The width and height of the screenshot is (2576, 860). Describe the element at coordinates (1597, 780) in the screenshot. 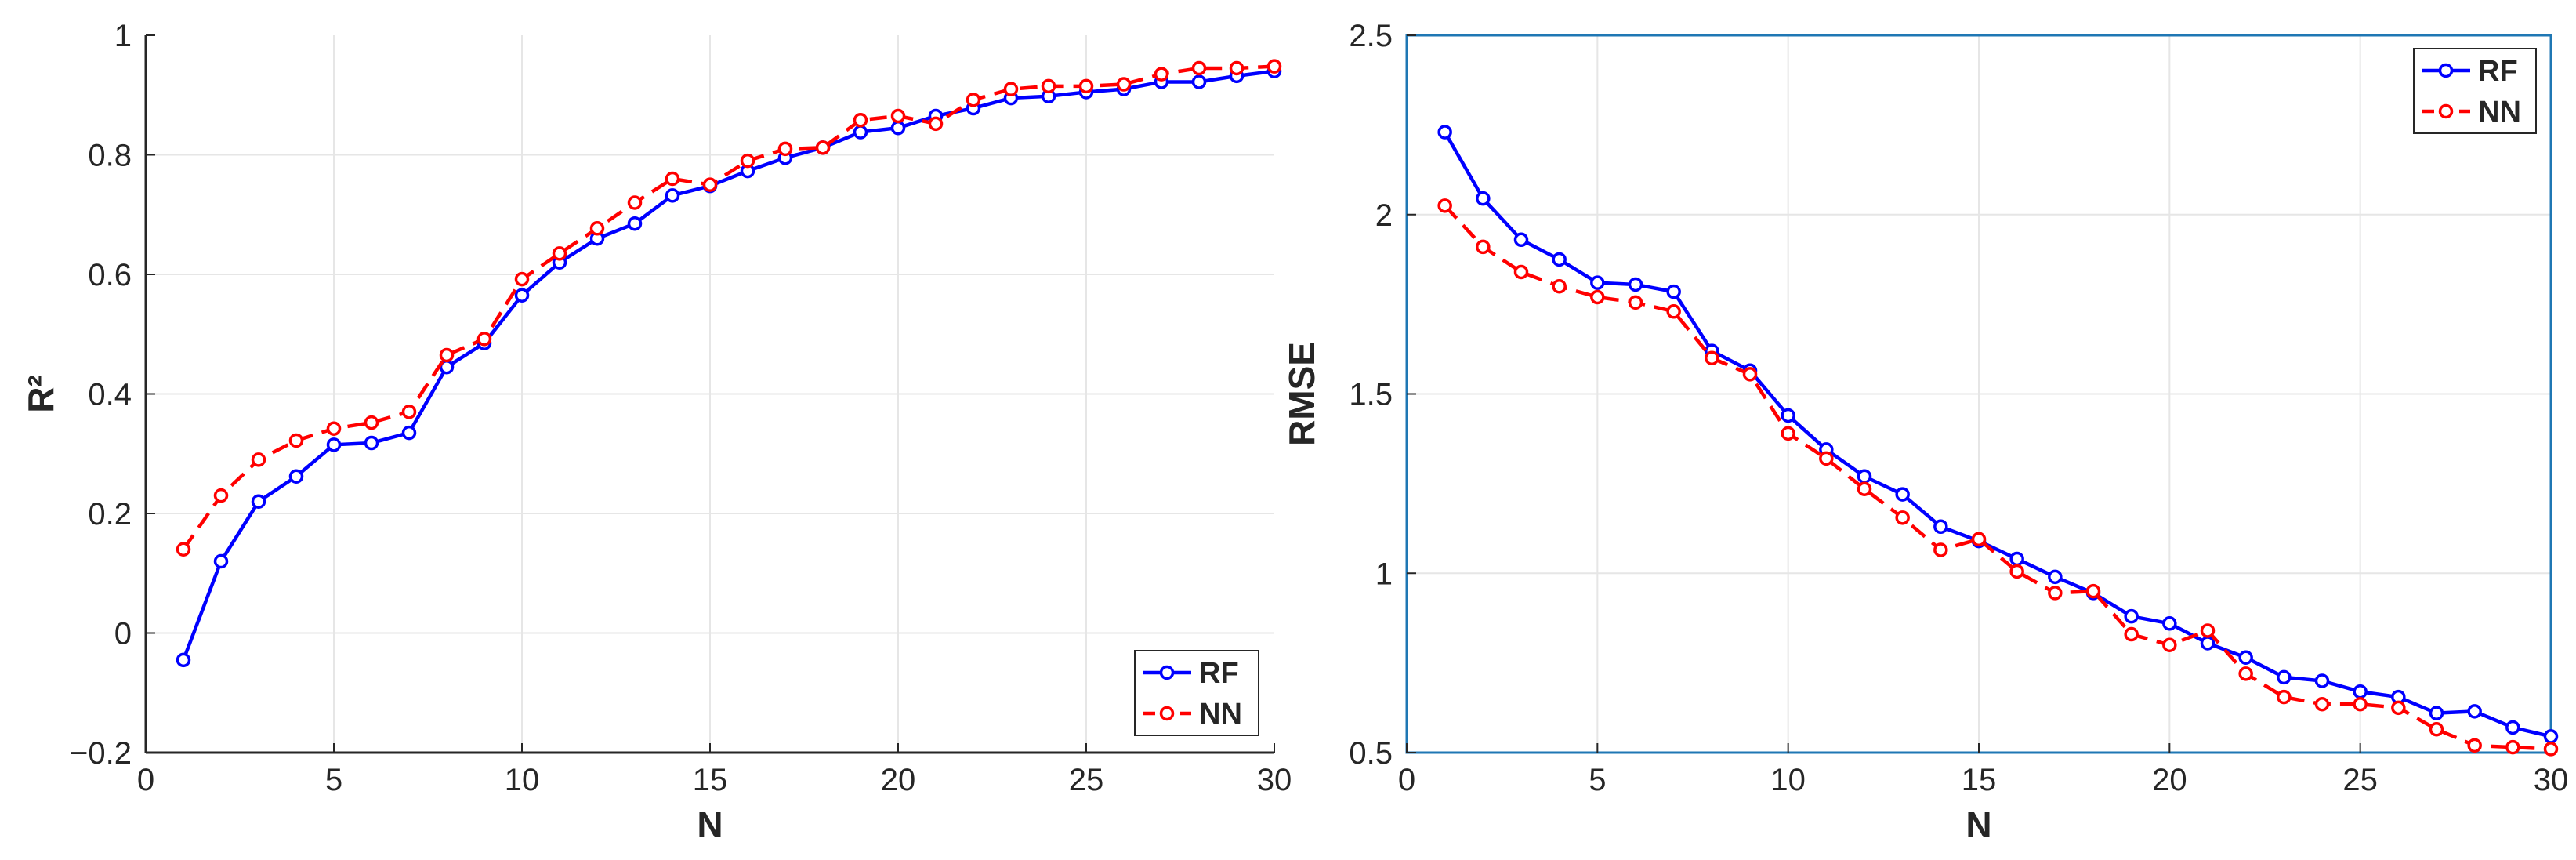

I see `x-tick-label: 5` at that location.